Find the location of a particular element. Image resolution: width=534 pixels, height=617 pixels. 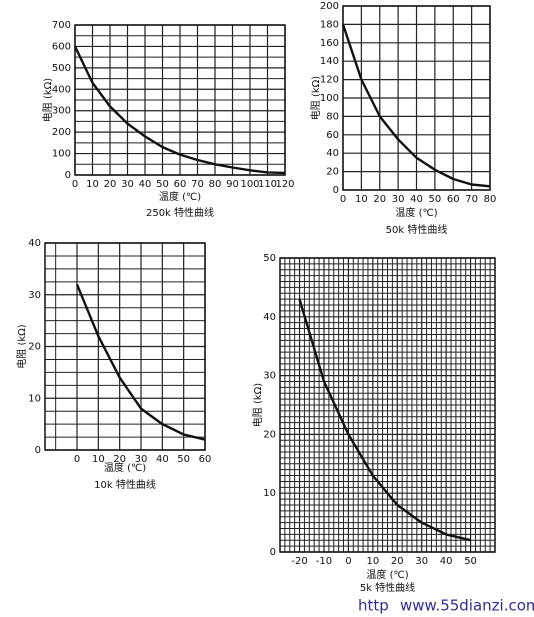

watermark-prefix: http is located at coordinates (373, 606).